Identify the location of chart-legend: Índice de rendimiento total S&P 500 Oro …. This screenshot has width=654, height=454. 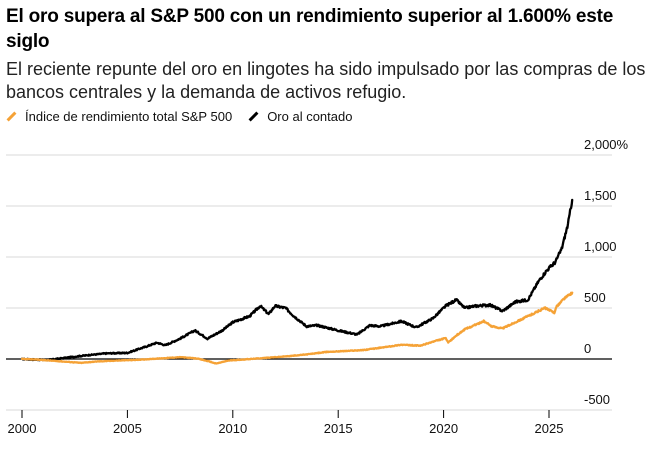
(187, 116).